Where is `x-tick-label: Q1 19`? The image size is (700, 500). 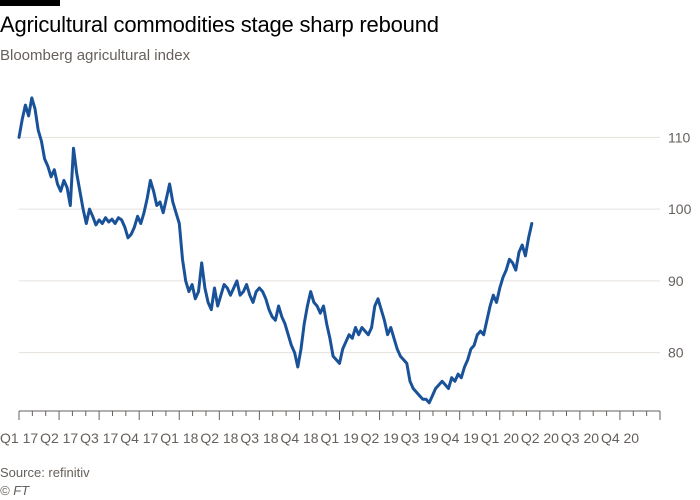 x-tick-label: Q1 19 is located at coordinates (340, 438).